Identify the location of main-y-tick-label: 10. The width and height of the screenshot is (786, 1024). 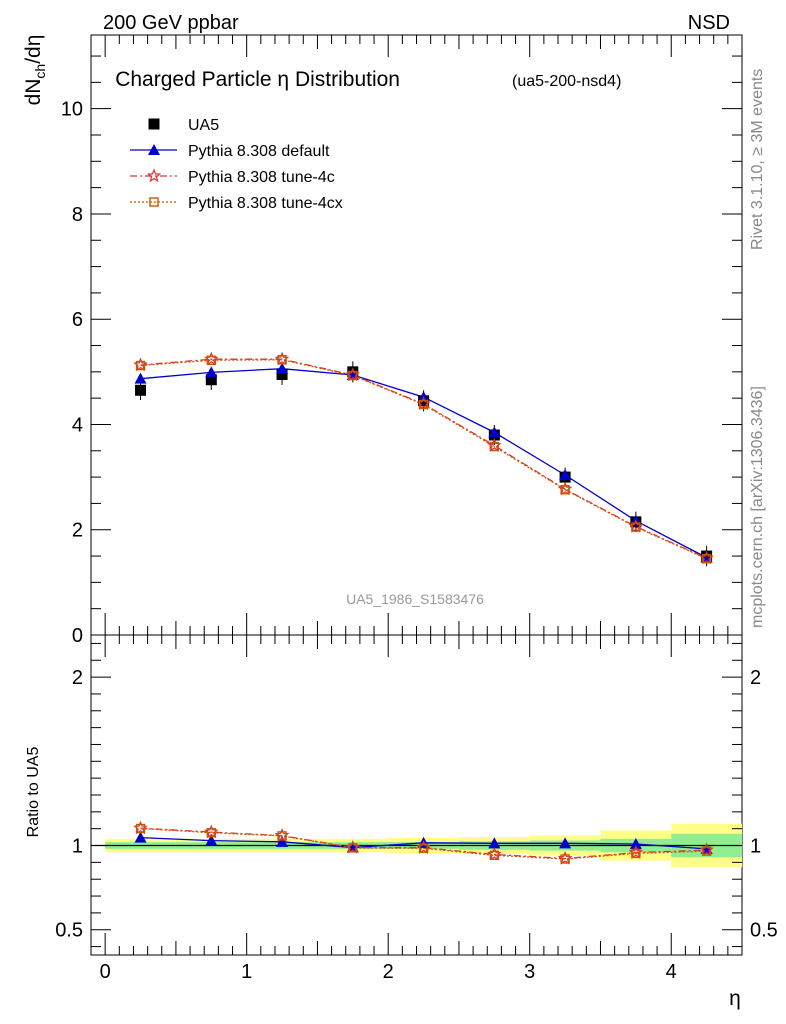
(72, 110).